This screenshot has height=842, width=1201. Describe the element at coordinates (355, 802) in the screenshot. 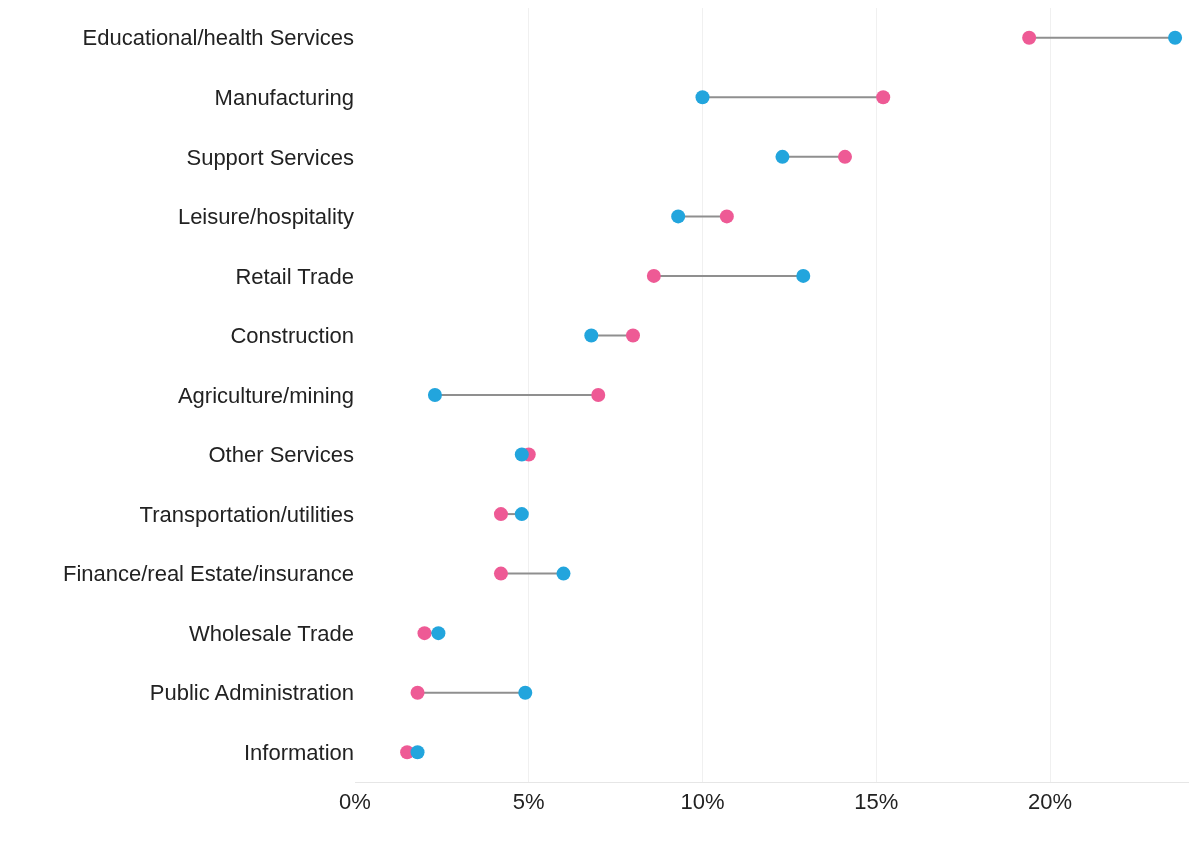

I see `x-tick-label: 0%` at that location.